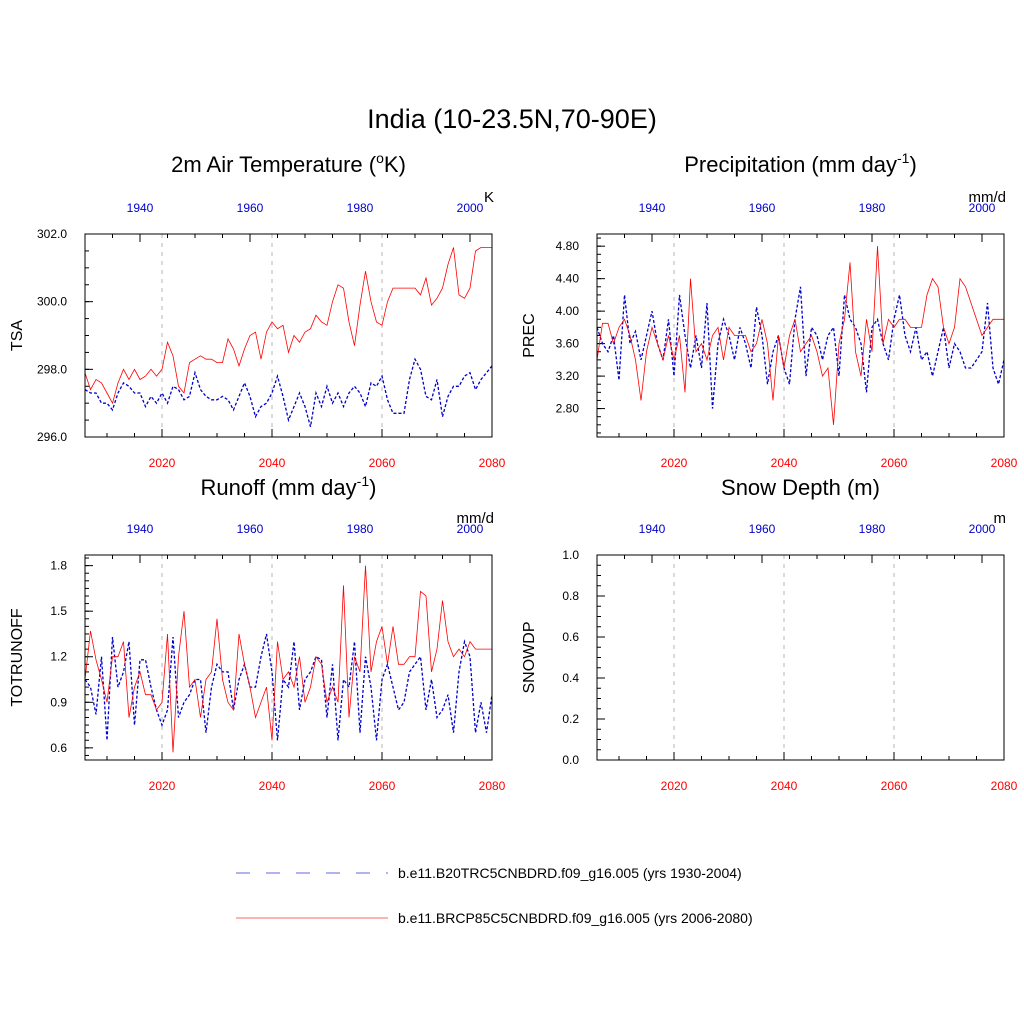 Image resolution: width=1024 pixels, height=1024 pixels. What do you see at coordinates (52, 369) in the screenshot?
I see `y-tick-label-298.0: 298.0` at bounding box center [52, 369].